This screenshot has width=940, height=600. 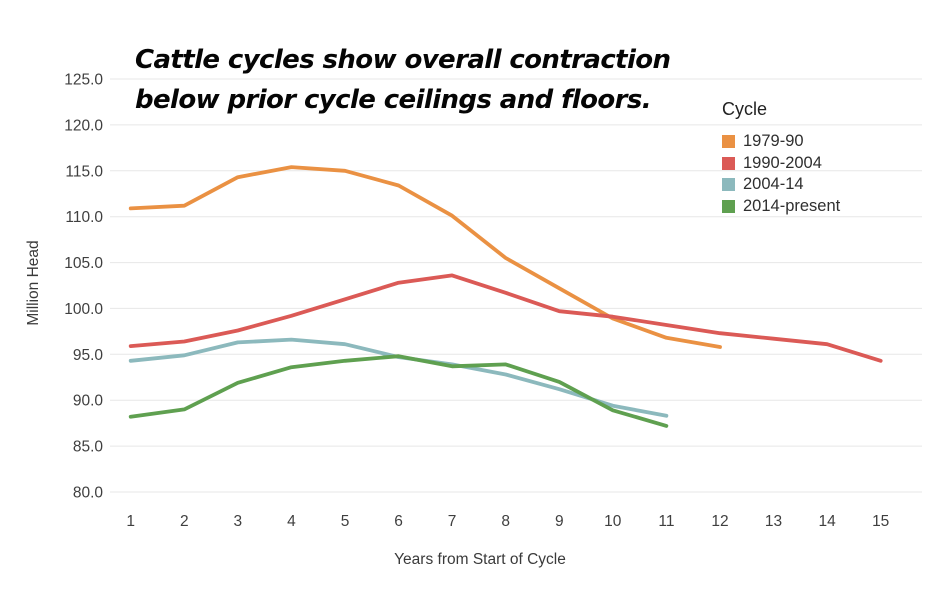 What do you see at coordinates (745, 109) in the screenshot?
I see `legend-title: Cycle` at bounding box center [745, 109].